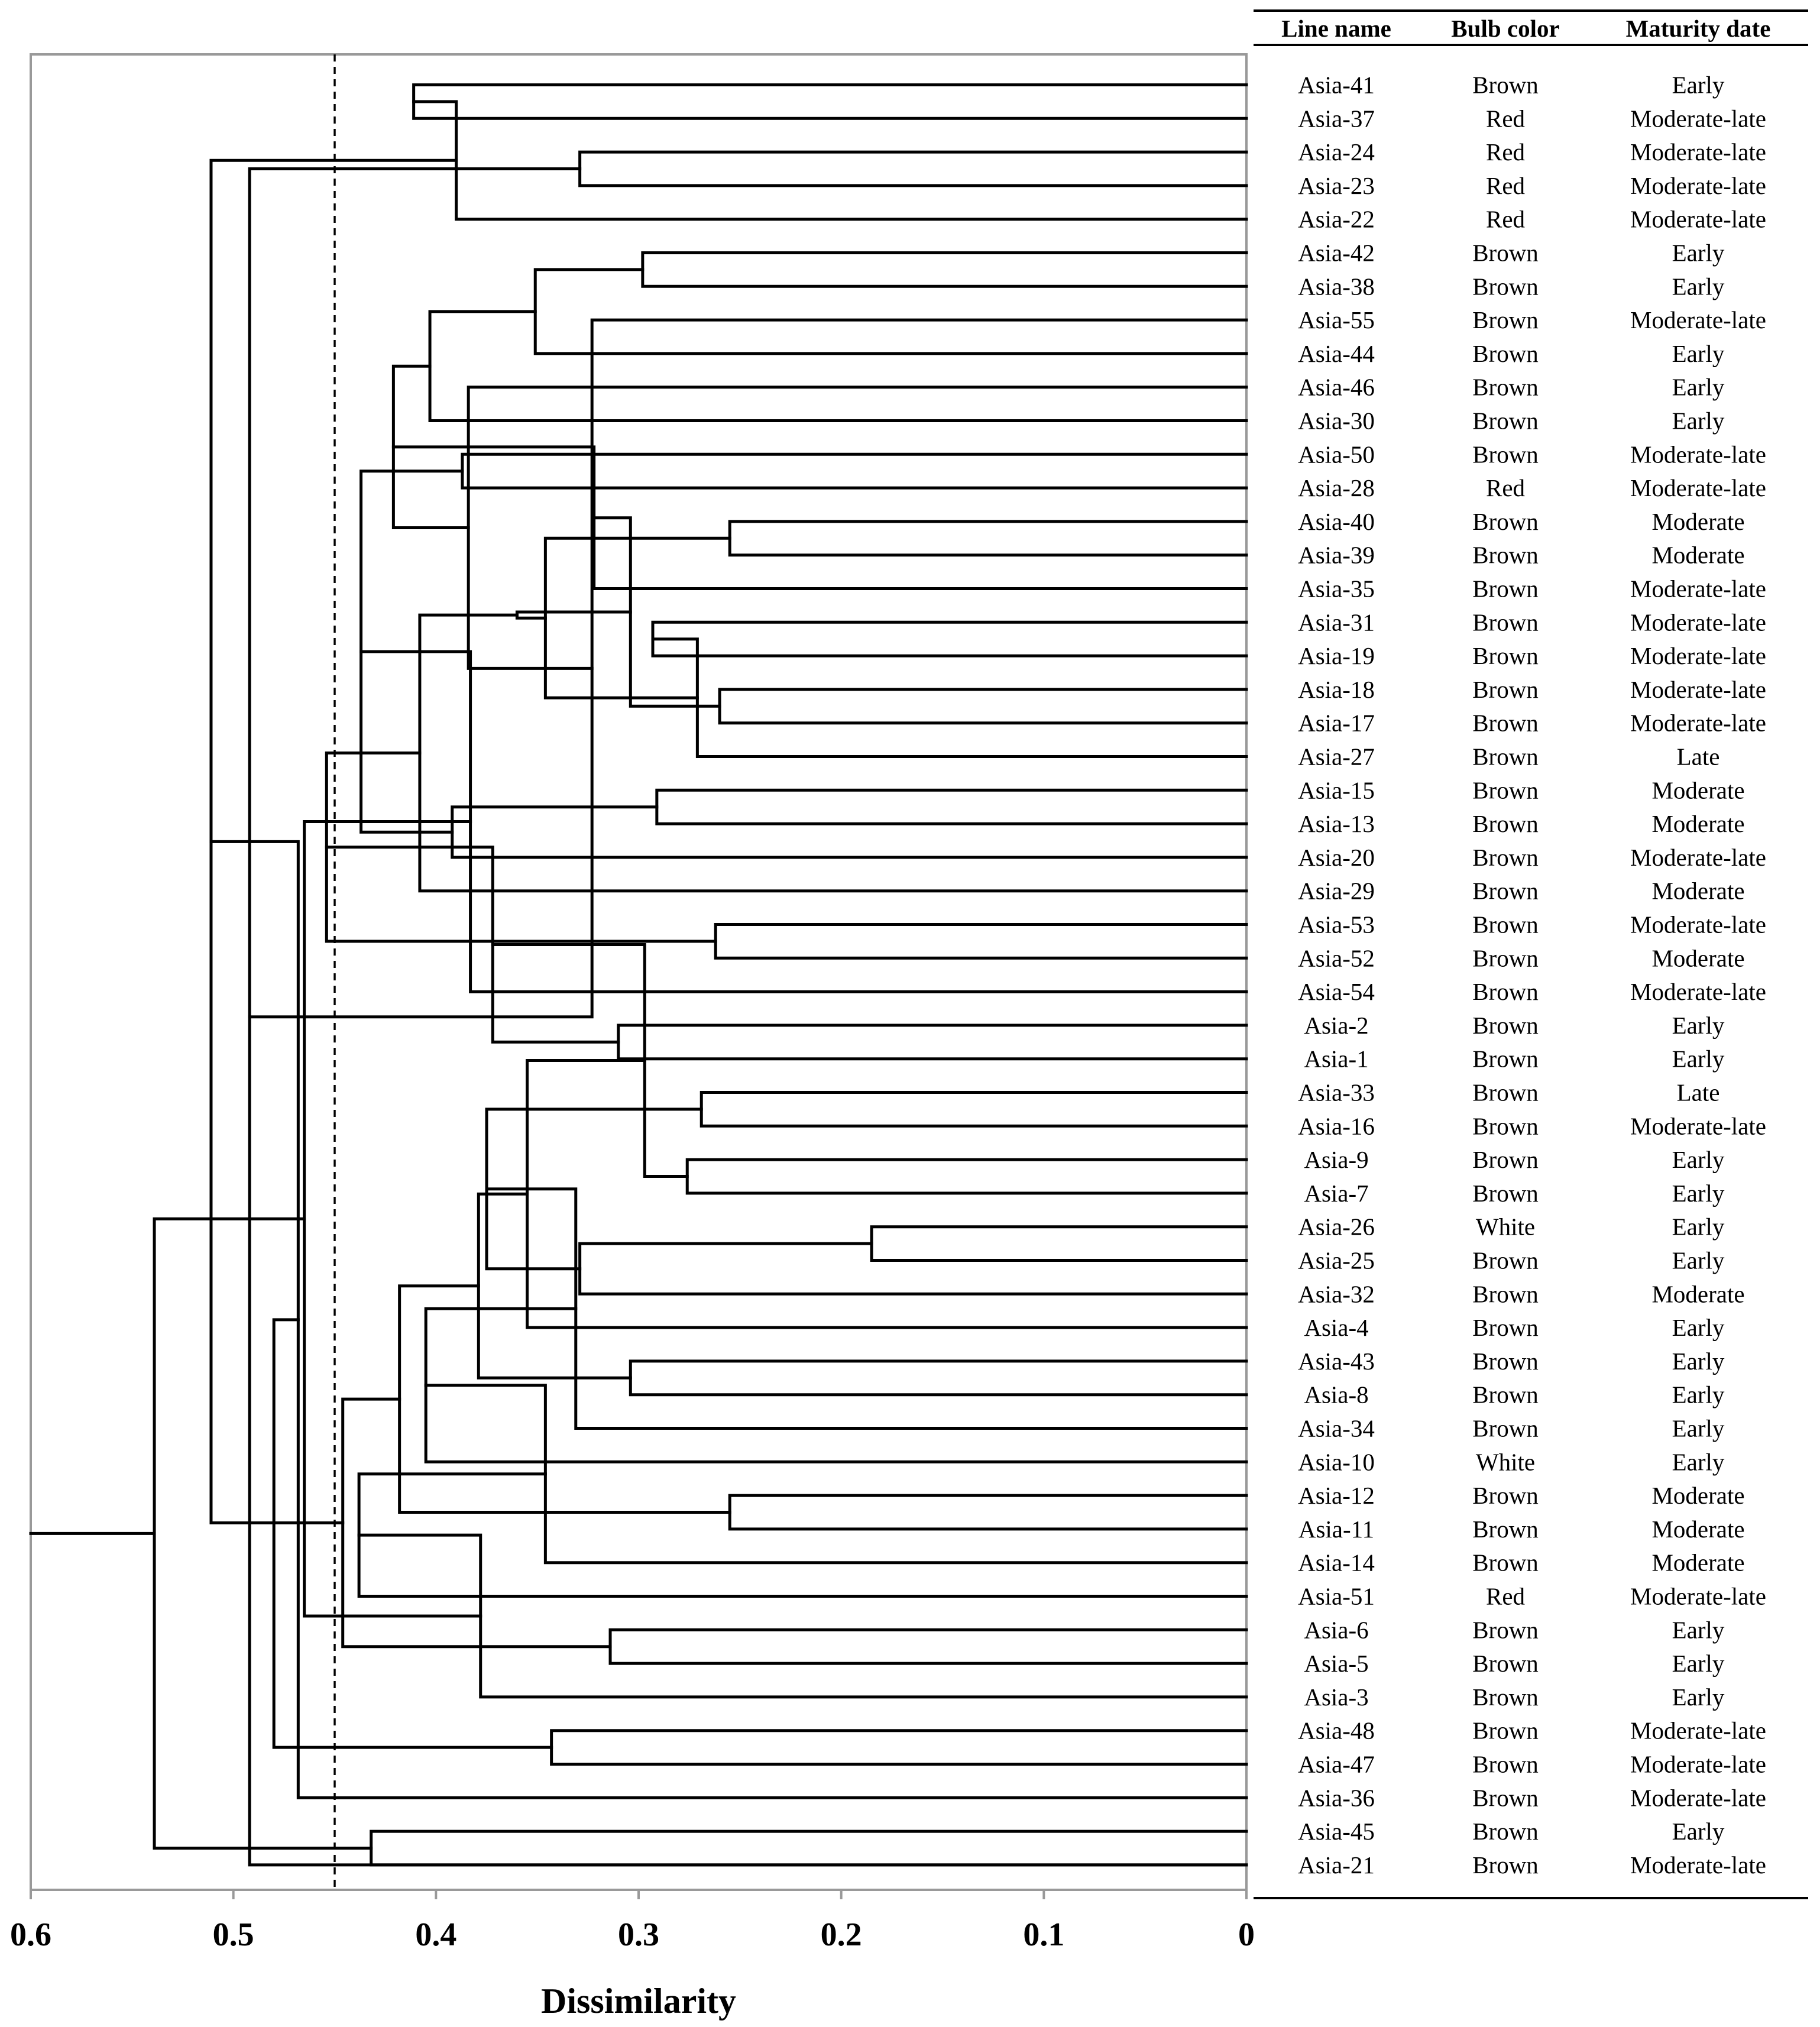 The height and width of the screenshot is (2027, 1820). I want to click on table-row: Asia-28 Red Moderate-late, so click(1532, 487).